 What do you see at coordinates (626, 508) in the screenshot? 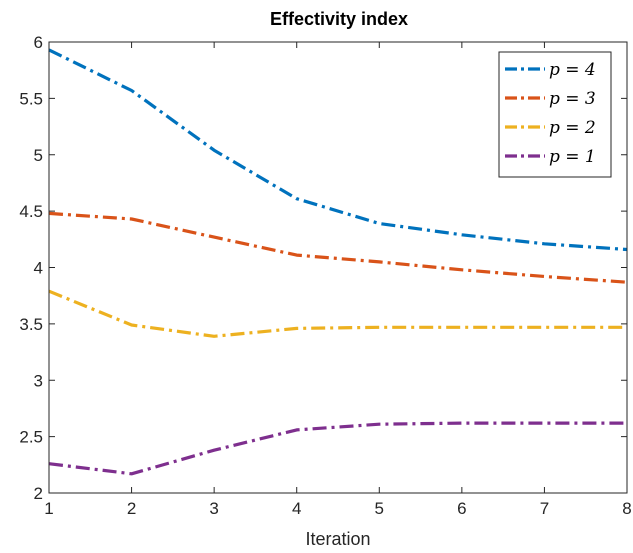
I see `x-tick-label: 8` at bounding box center [626, 508].